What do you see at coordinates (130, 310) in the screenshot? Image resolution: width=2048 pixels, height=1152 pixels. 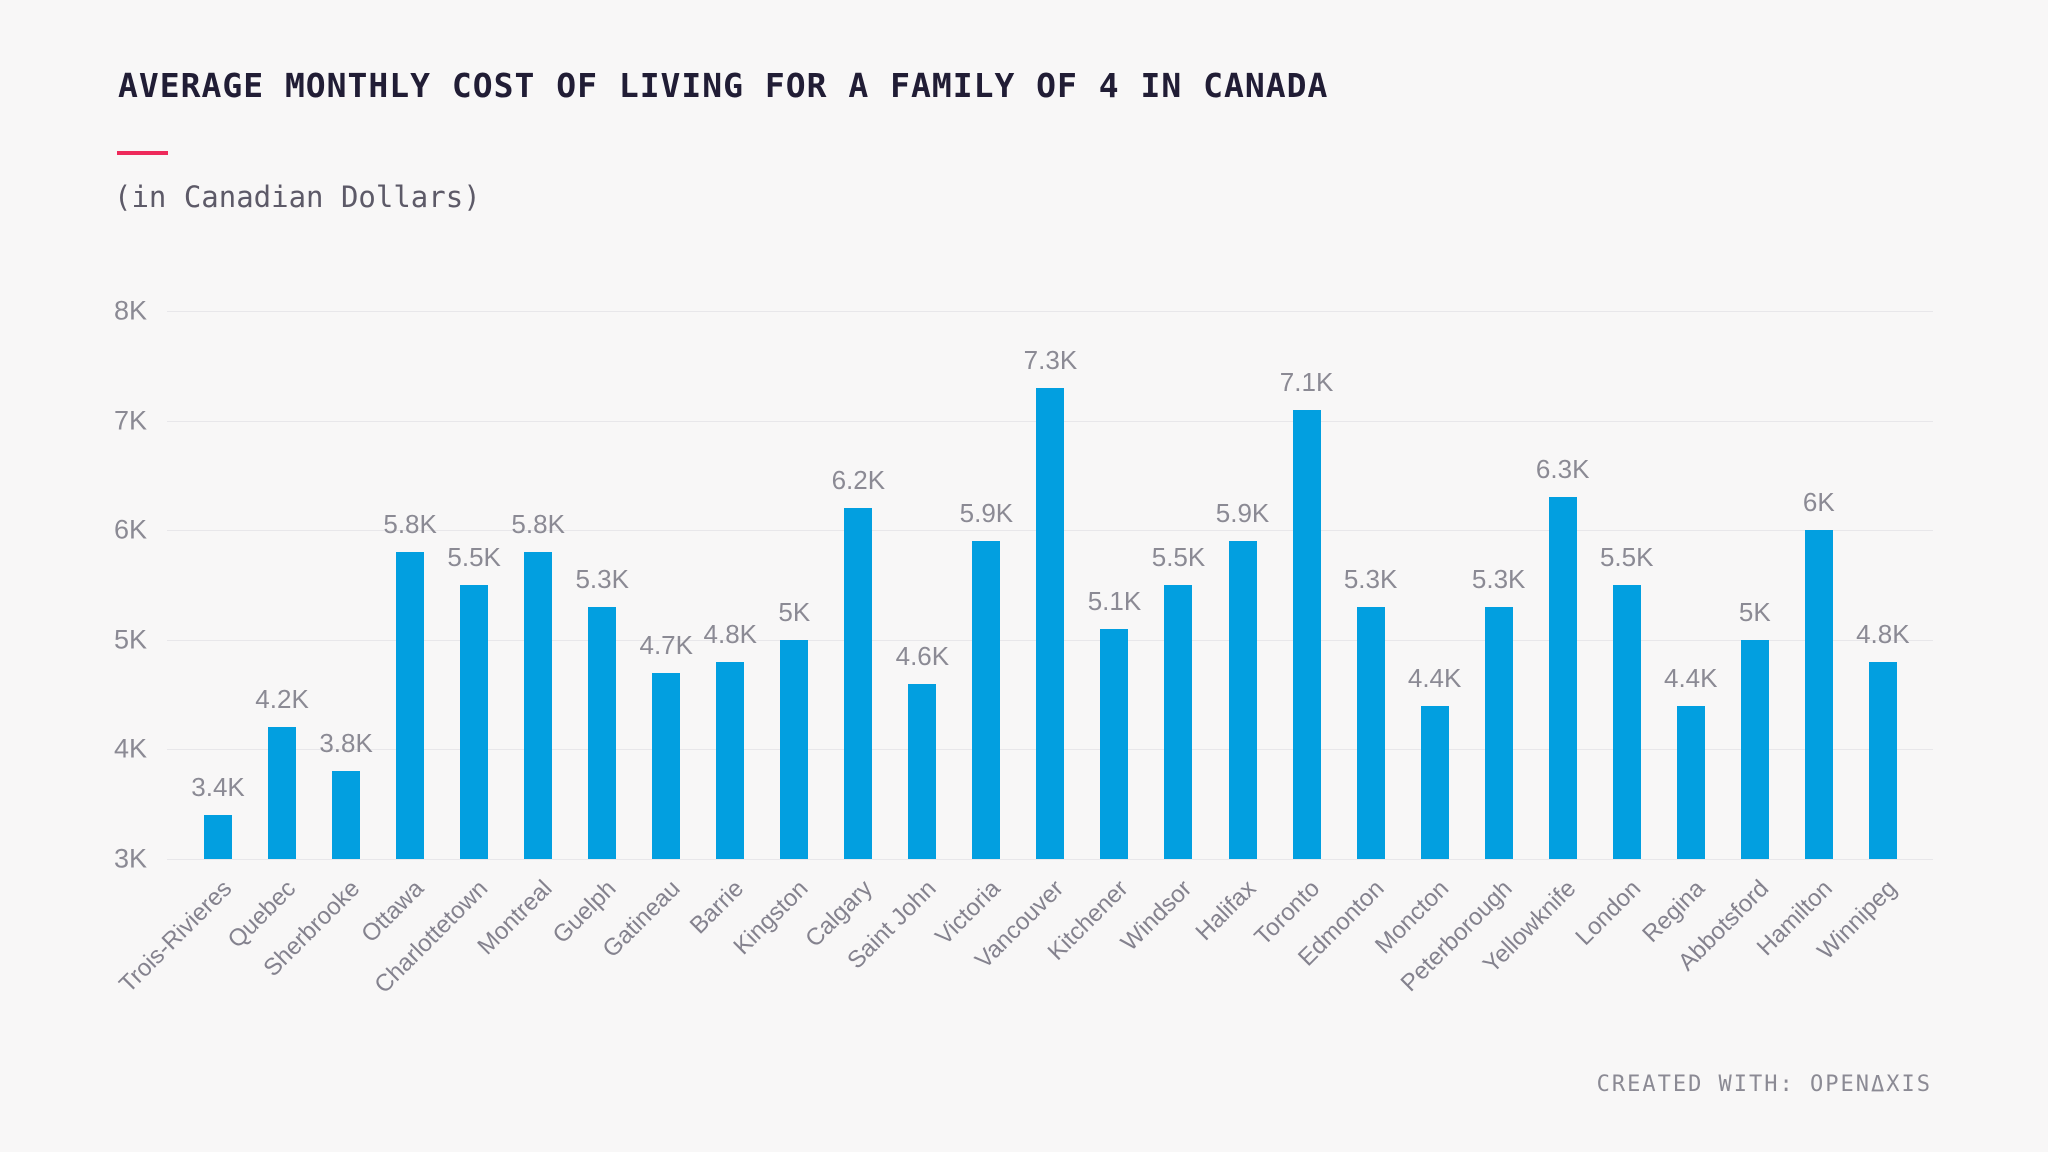 I see `y-tick-label-8k: 8K` at bounding box center [130, 310].